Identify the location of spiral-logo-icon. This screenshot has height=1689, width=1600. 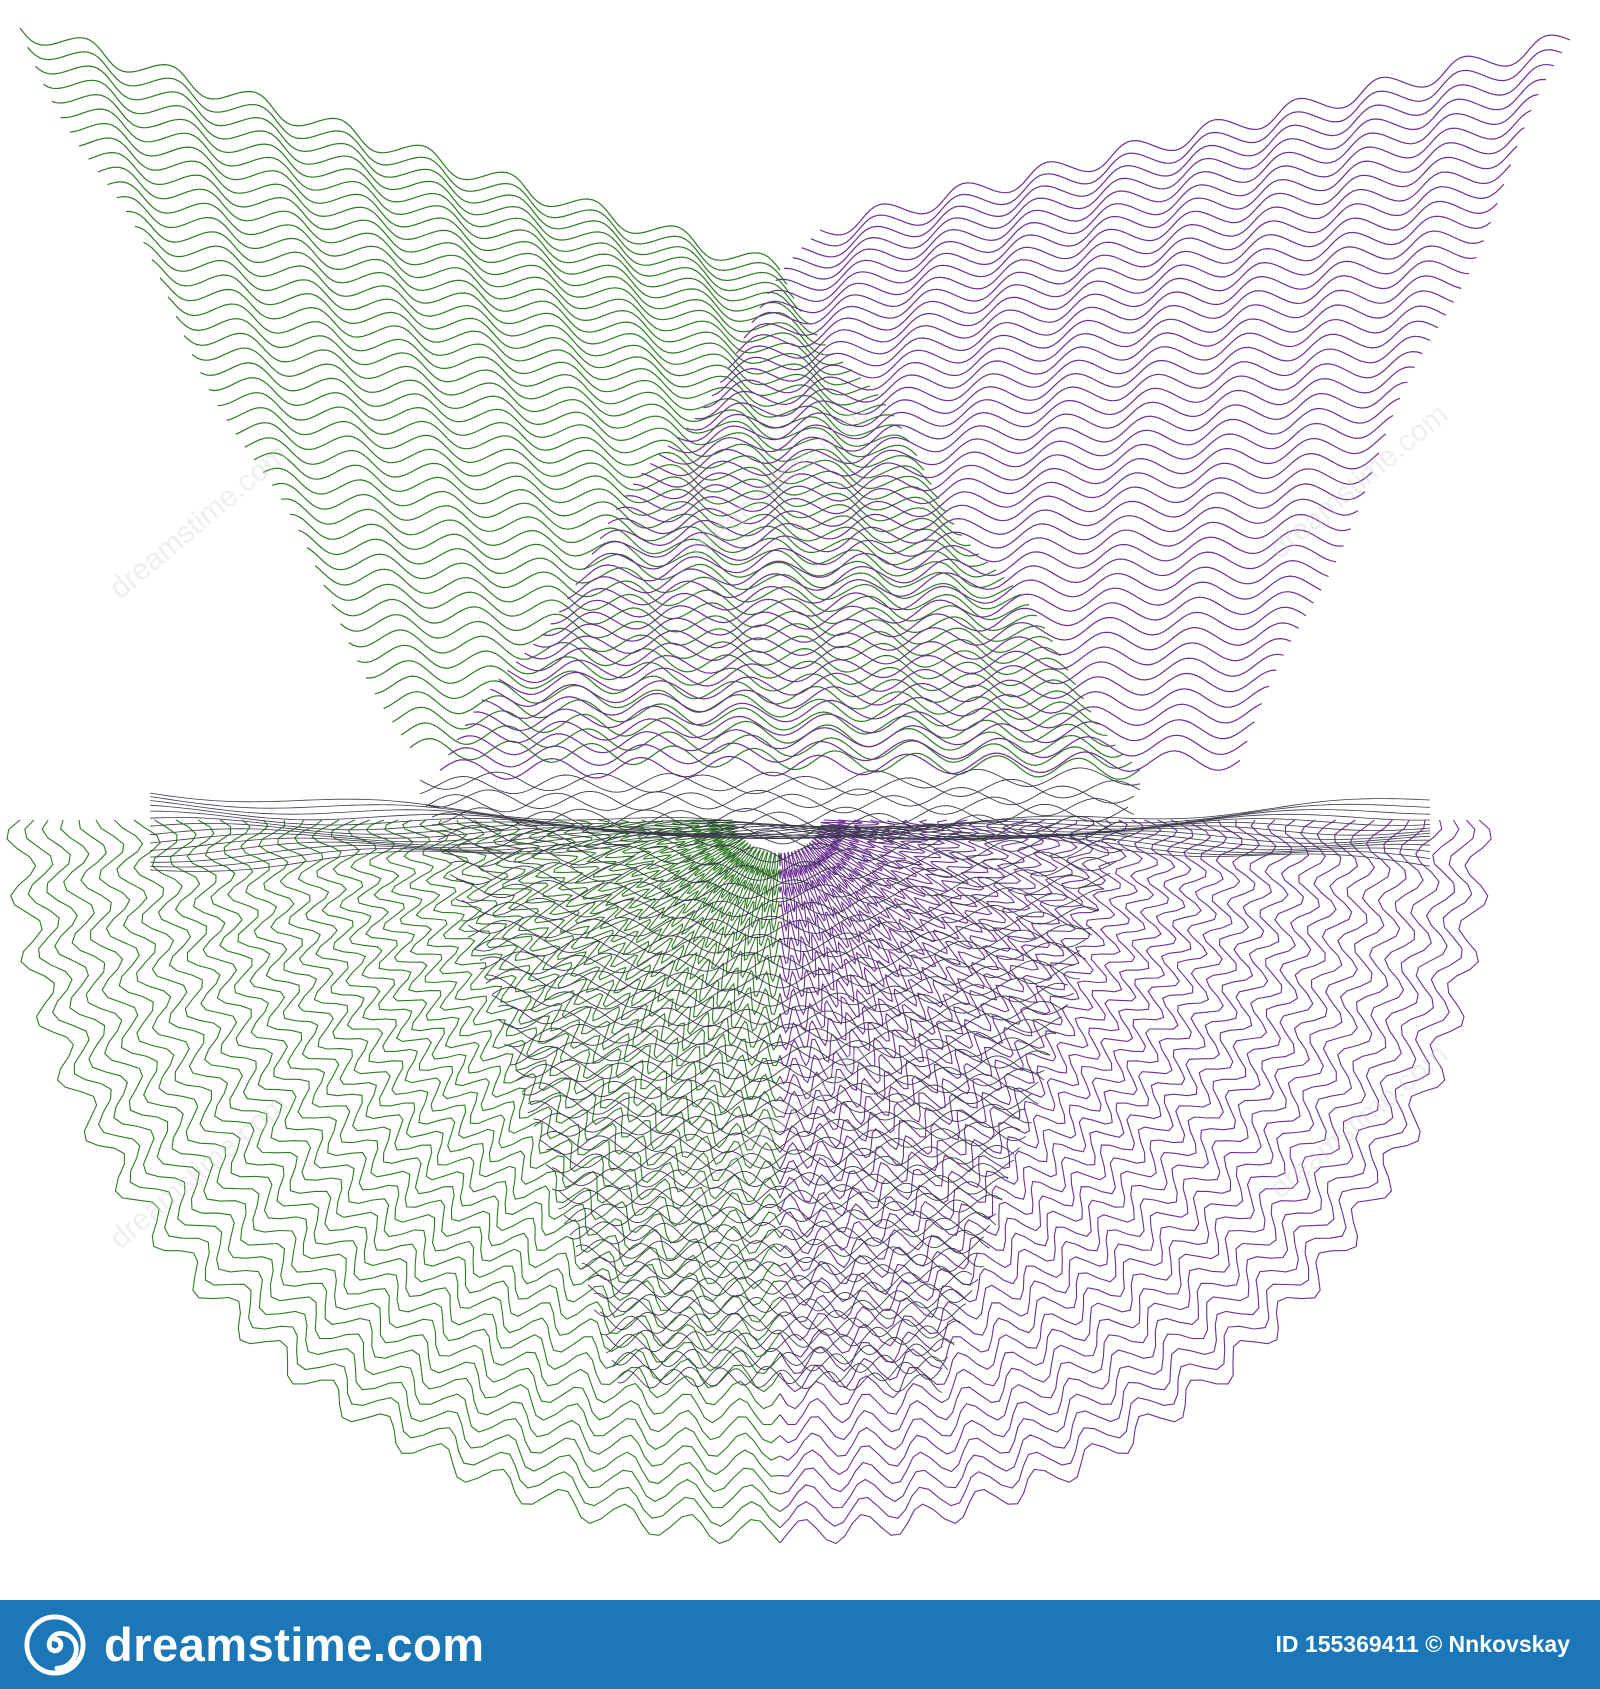
(55, 1644).